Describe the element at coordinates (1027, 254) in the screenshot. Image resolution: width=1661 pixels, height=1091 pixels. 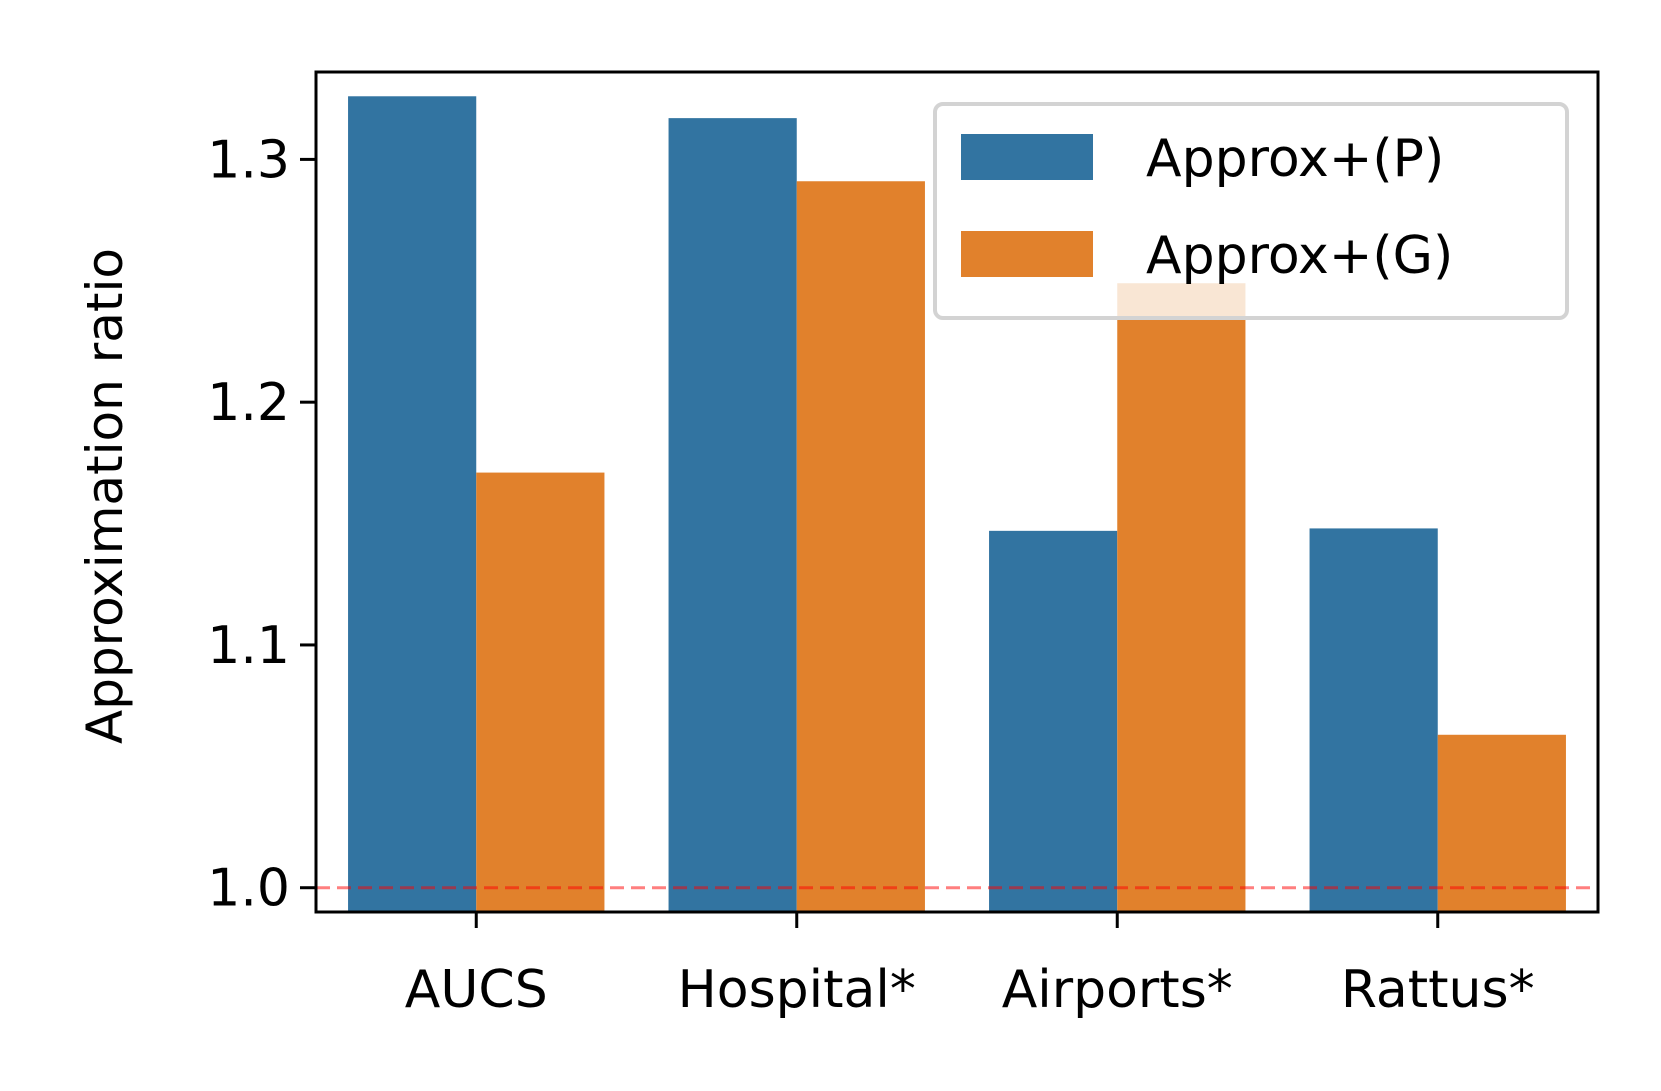
I see `legend-swatch-approx-g` at that location.